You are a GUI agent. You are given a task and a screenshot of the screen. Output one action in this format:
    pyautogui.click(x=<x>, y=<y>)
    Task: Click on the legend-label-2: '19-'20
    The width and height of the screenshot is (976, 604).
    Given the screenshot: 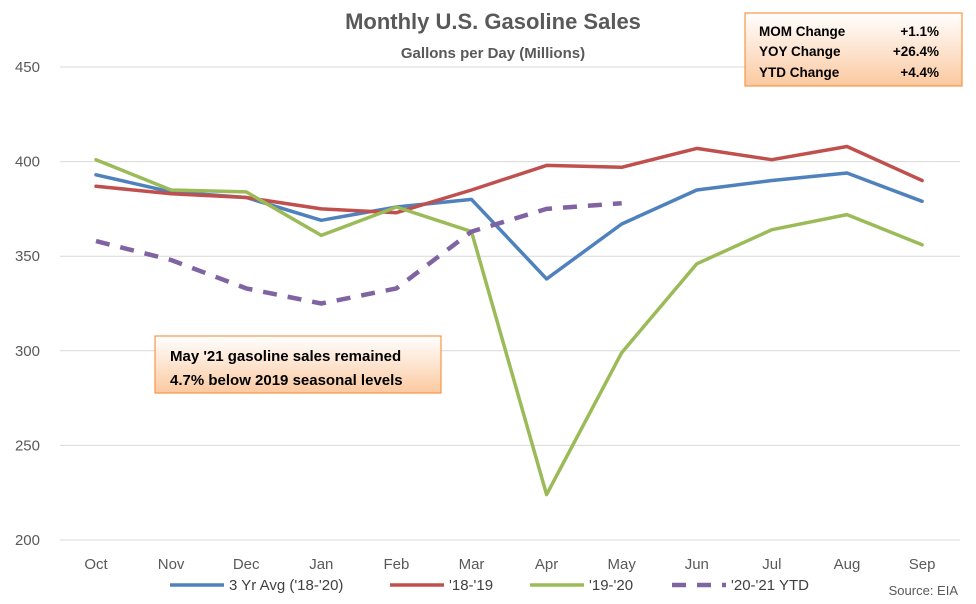 What is the action you would take?
    pyautogui.click(x=611, y=585)
    